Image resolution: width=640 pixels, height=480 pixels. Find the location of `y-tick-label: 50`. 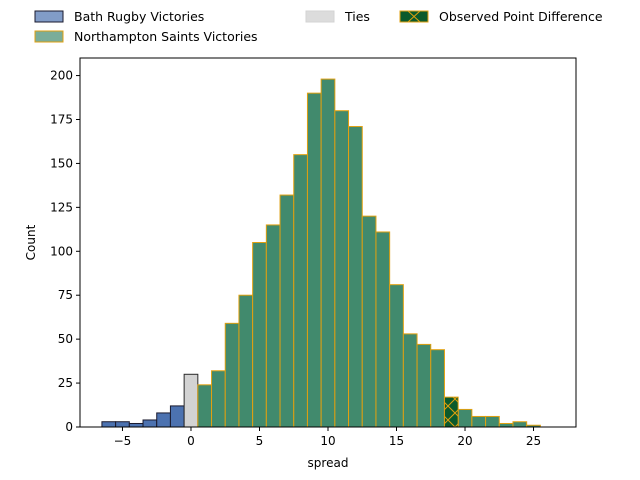

y-tick-label: 50 is located at coordinates (65, 339).